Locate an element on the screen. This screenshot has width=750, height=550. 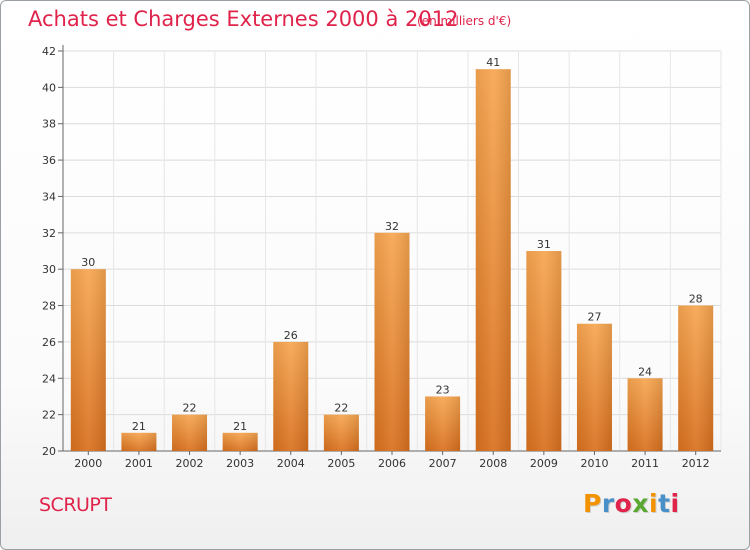
chart-title: Achats et Charges Externes 2000 à 2012 is located at coordinates (243, 19).